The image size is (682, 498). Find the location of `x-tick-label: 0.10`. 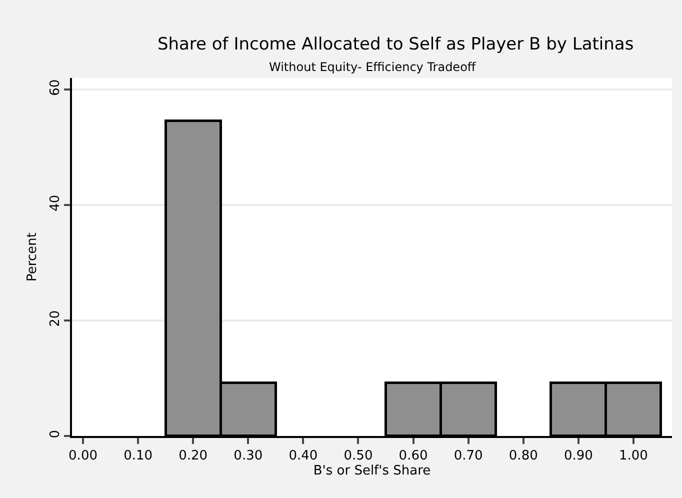

x-tick-label: 0.10 is located at coordinates (138, 456).